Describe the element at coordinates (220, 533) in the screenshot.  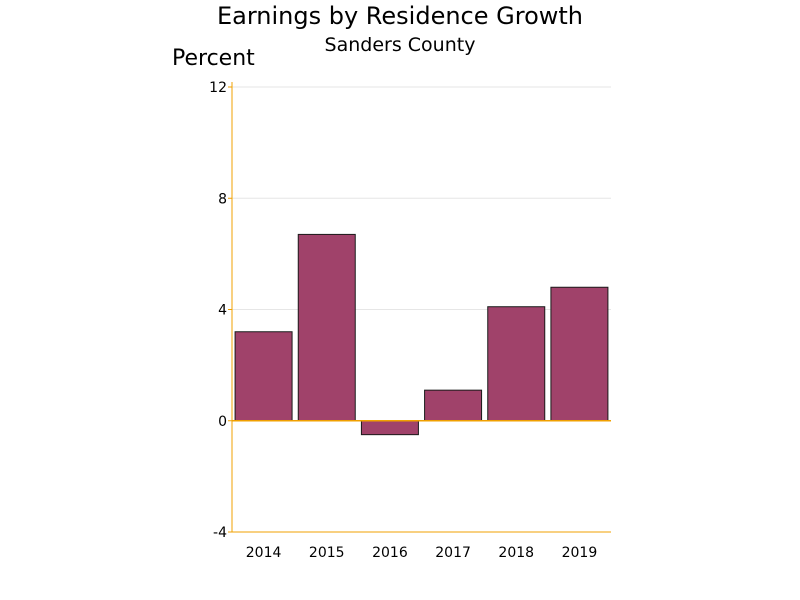
I see `y-tick-label: -4` at that location.